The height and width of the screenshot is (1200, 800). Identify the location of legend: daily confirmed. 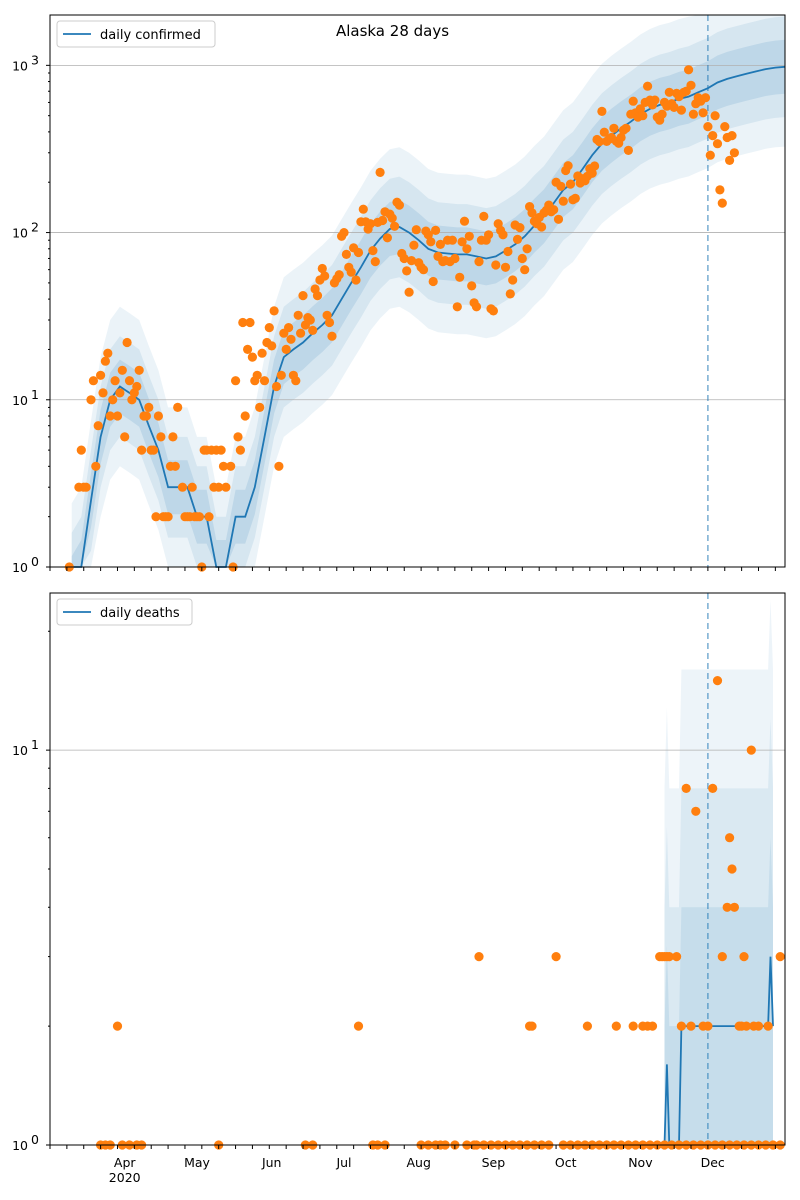
(136, 34).